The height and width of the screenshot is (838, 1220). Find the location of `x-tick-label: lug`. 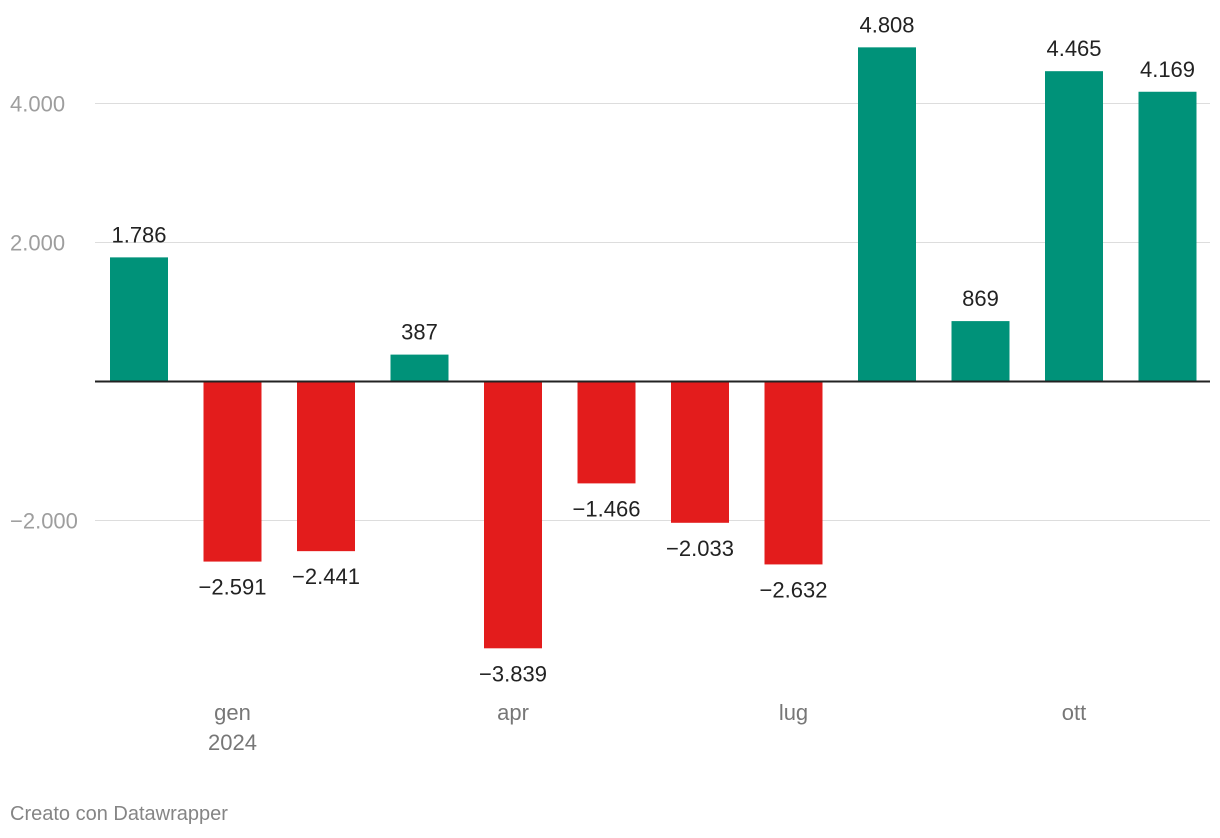

x-tick-label: lug is located at coordinates (793, 712).